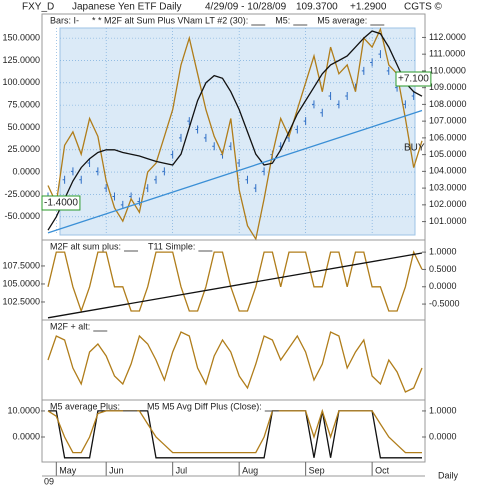 Image resolution: width=478 pixels, height=490 pixels. I want to click on y-tick-label: 50.0000, so click(23, 127).